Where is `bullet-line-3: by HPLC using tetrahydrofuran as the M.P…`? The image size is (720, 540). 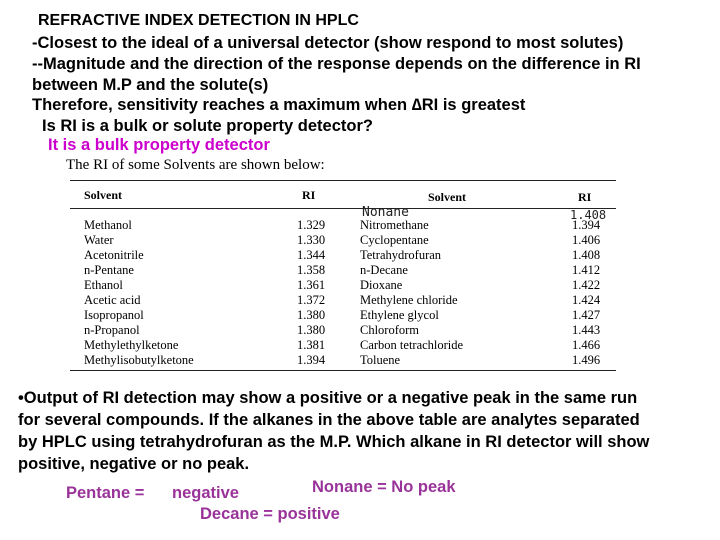
bullet-line-3: by HPLC using tetrahydrofuran as the M.P… is located at coordinates (334, 442).